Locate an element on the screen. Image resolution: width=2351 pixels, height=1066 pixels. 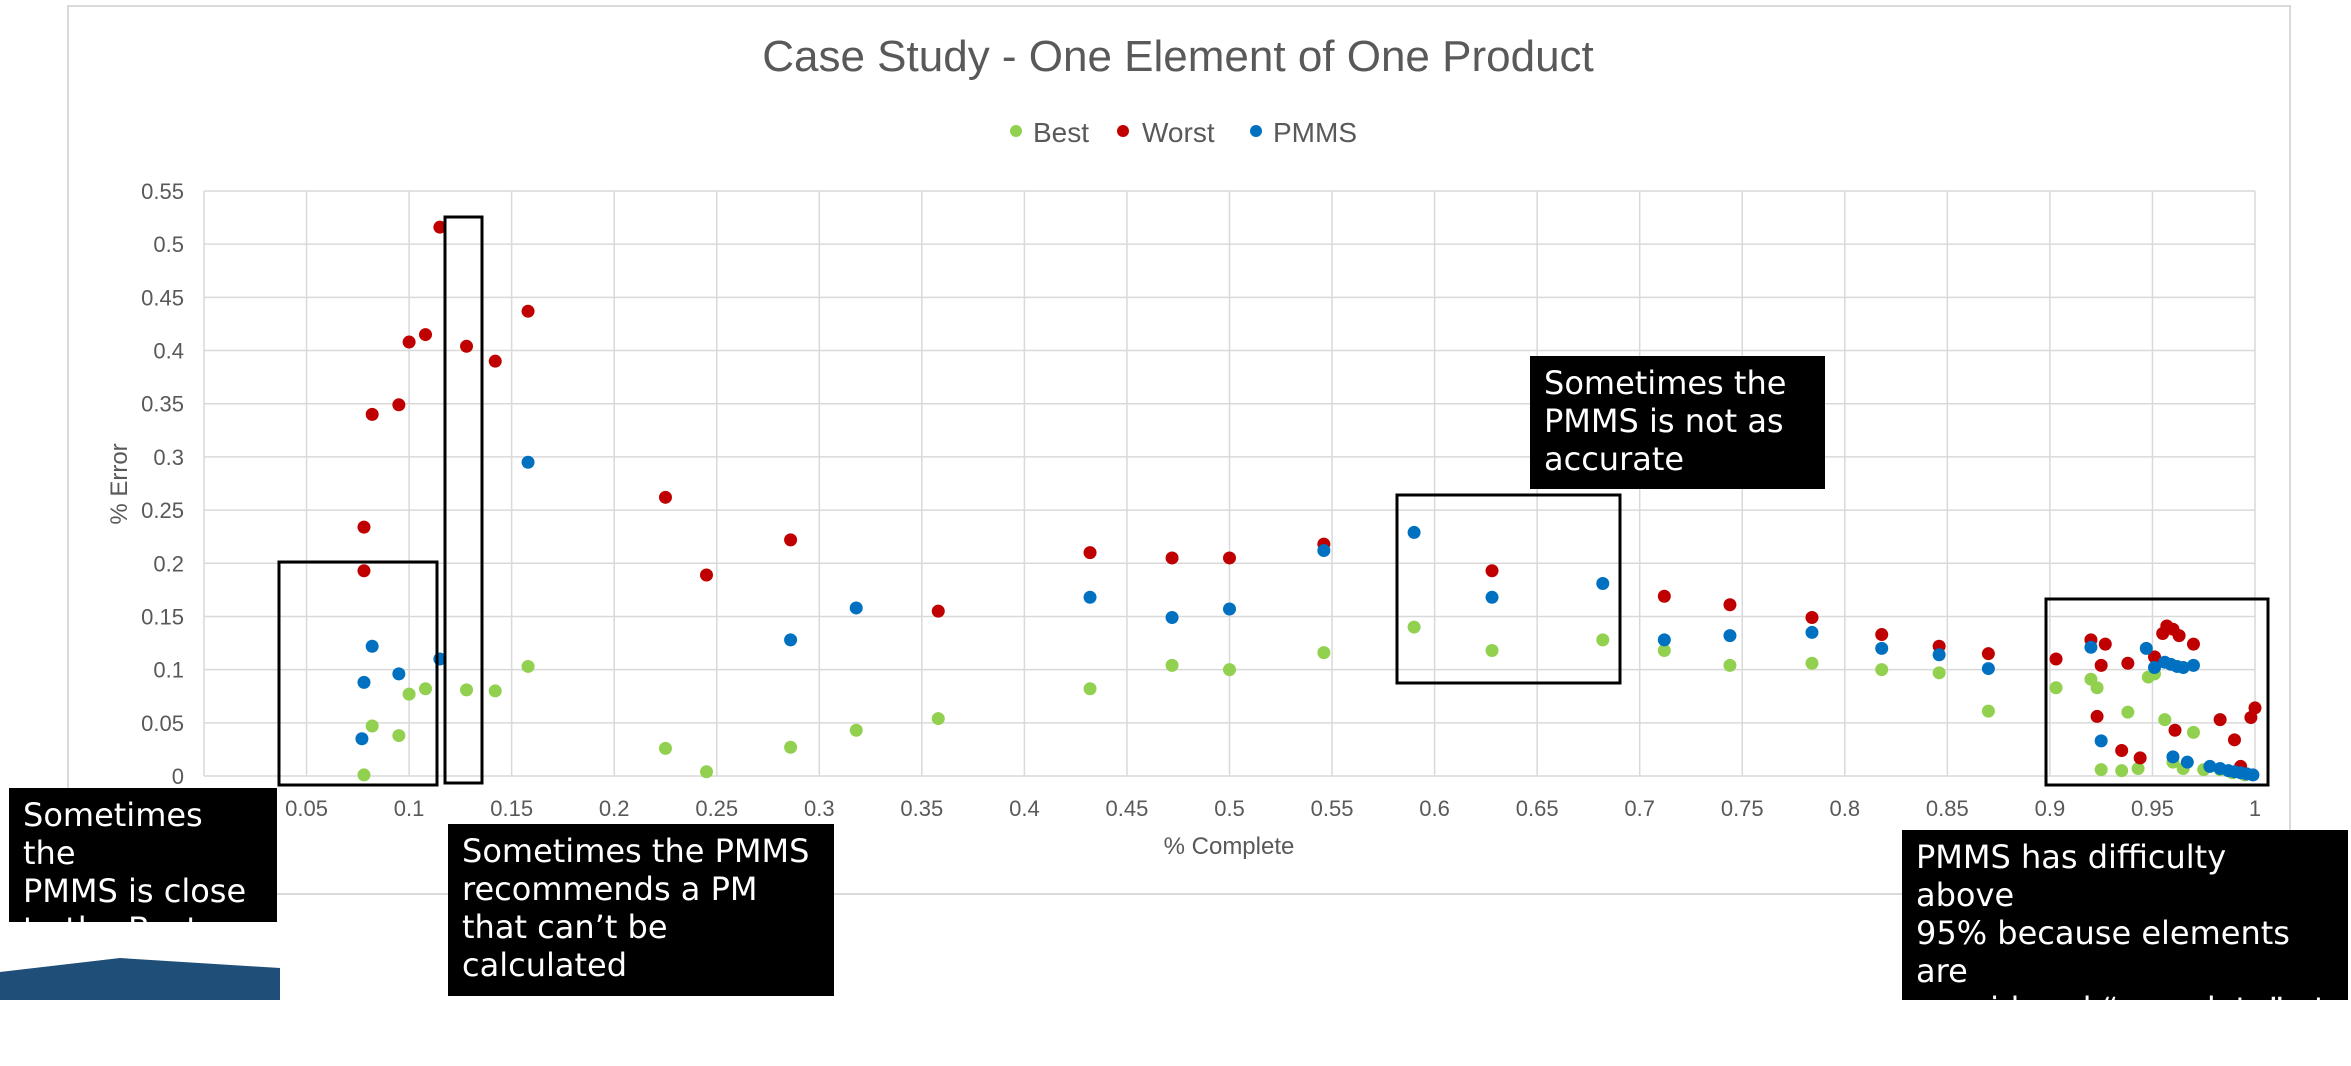
x-tick-label: 1 is located at coordinates (2255, 808).